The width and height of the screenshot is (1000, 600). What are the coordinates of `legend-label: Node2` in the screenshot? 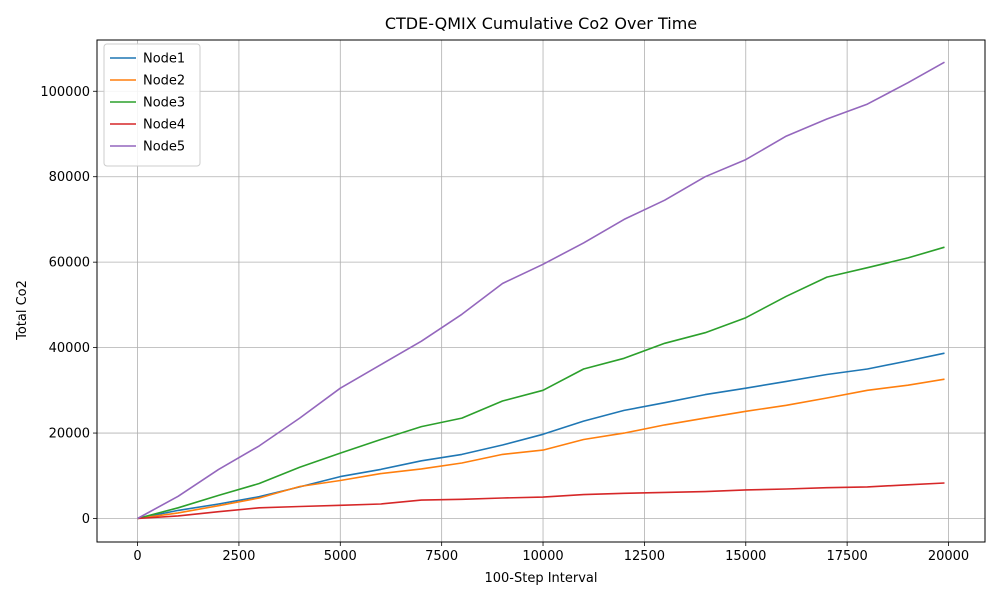 It's located at (164, 81).